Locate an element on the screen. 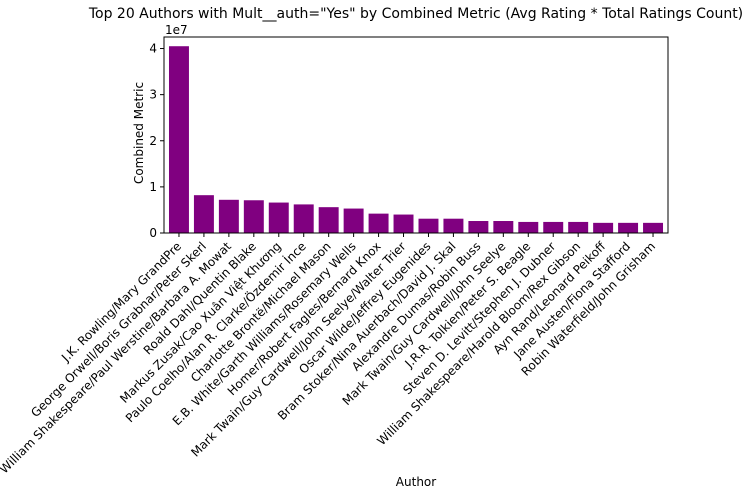 The height and width of the screenshot is (490, 755). y-tick-label: 1 is located at coordinates (153, 187).